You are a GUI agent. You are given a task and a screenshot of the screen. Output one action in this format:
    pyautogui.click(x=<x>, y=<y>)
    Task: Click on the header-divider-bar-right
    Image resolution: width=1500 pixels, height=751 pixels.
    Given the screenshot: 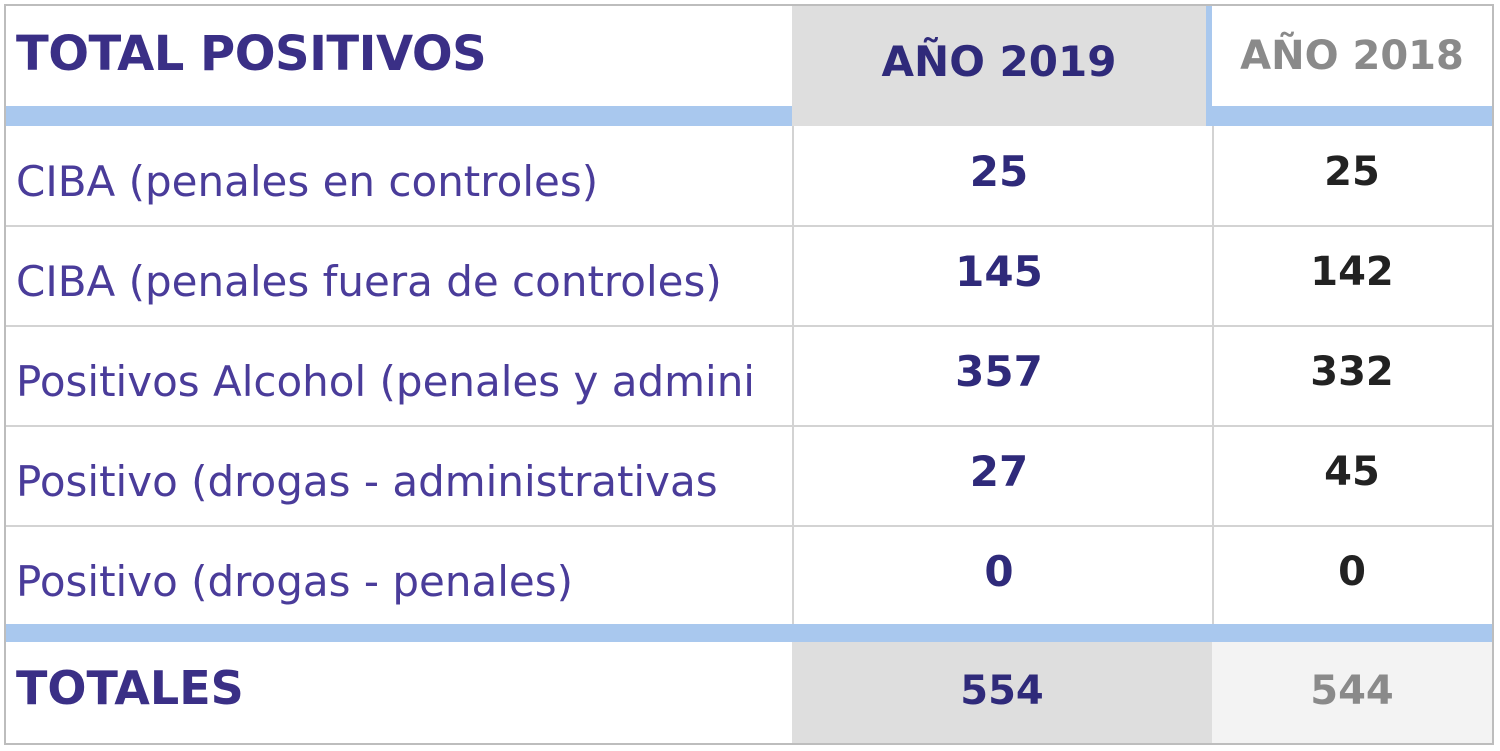 What is the action you would take?
    pyautogui.click(x=1349, y=116)
    